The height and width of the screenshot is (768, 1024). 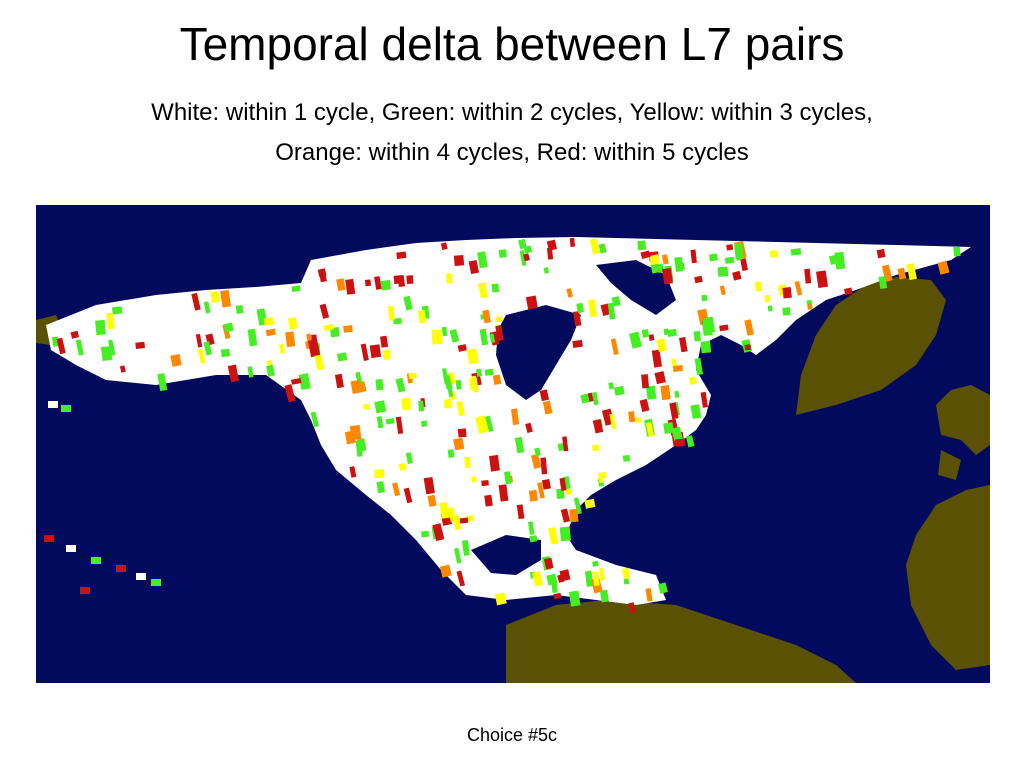 What do you see at coordinates (888, 302) in the screenshot?
I see `land-arctic-island` at bounding box center [888, 302].